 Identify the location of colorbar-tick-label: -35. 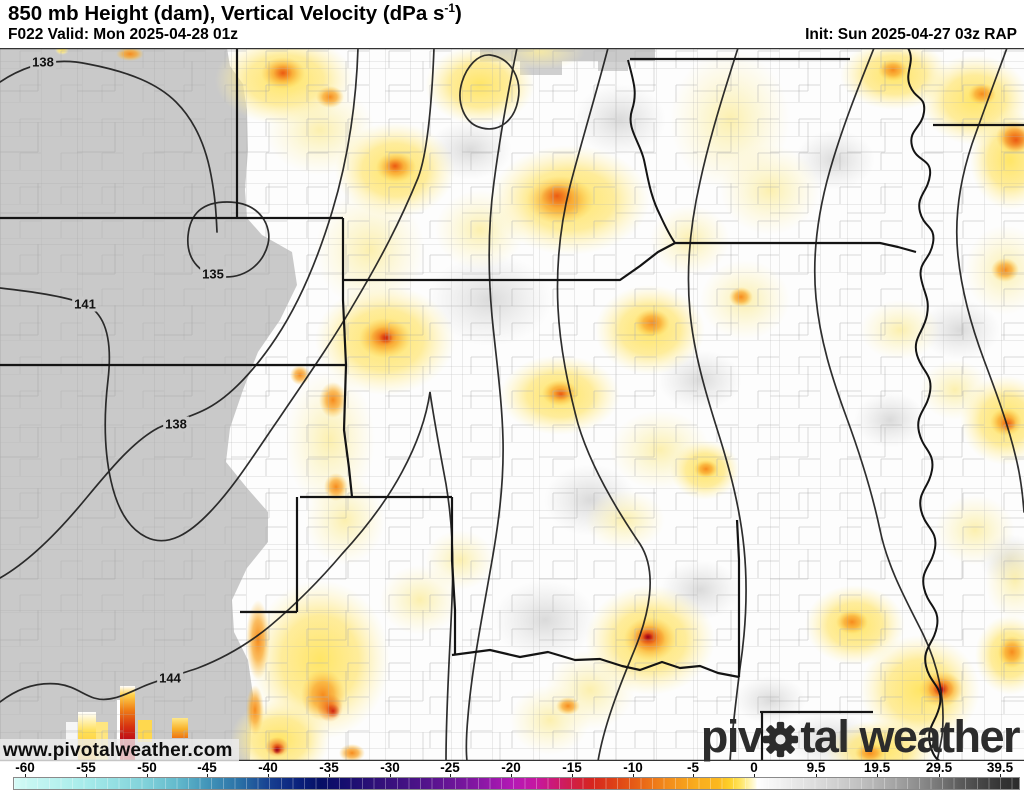
(329, 767).